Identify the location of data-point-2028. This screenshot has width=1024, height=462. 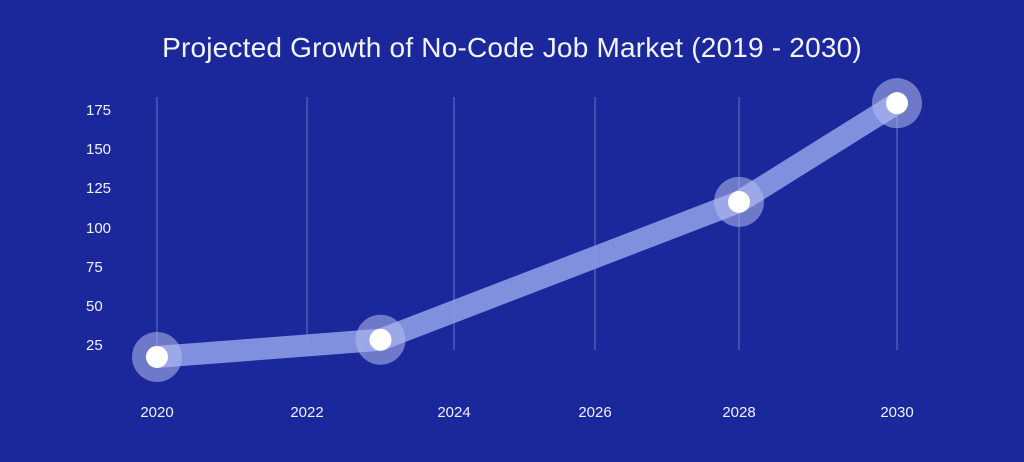
(739, 201).